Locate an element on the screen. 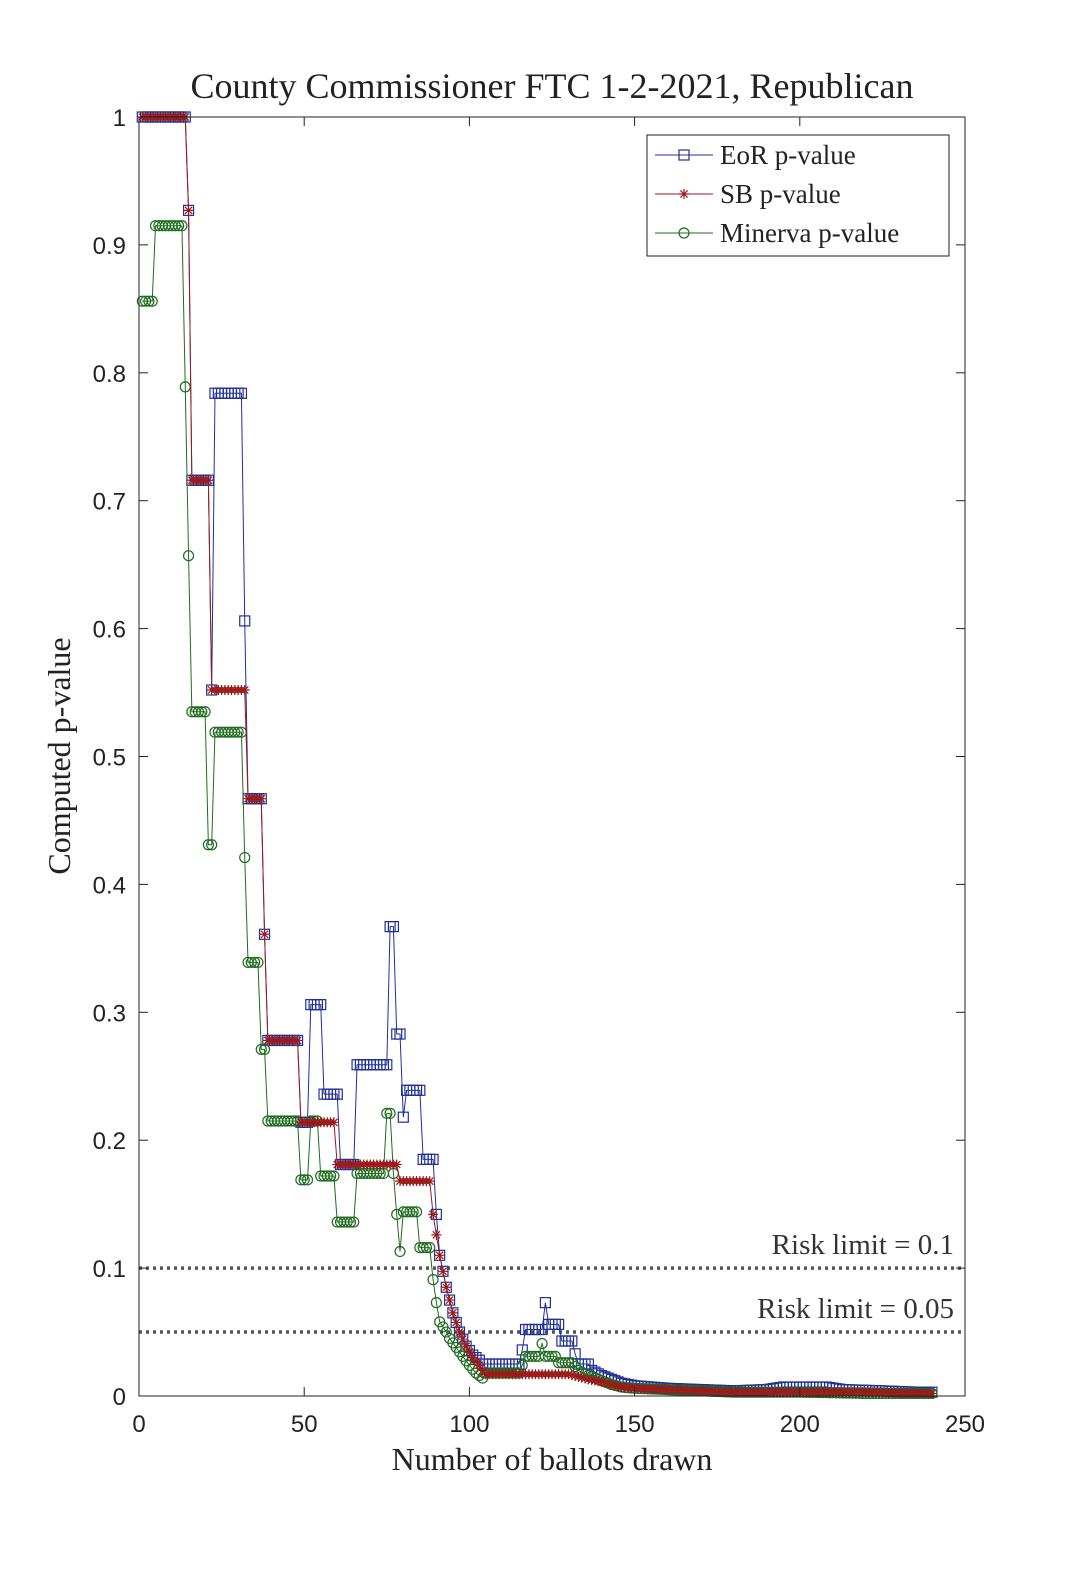 This screenshot has width=1082, height=1590. annotation-layer: Risk limit = 0.1 Risk limit = 0.05 is located at coordinates (855, 1277).